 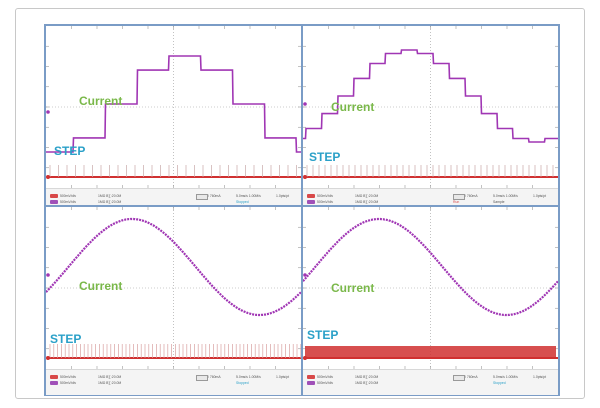 I want to click on run-state: Run, so click(x=456, y=202).